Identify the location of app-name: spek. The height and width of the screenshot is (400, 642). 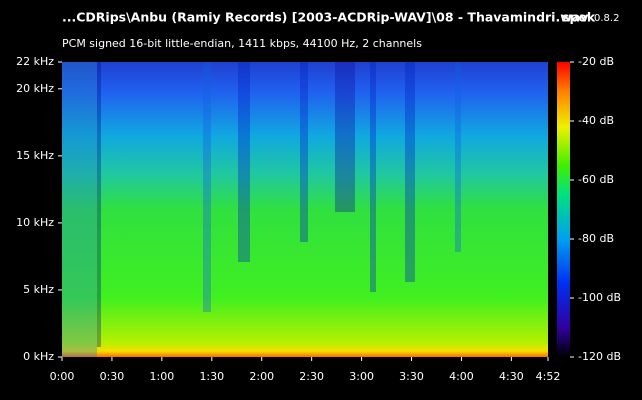
(579, 17).